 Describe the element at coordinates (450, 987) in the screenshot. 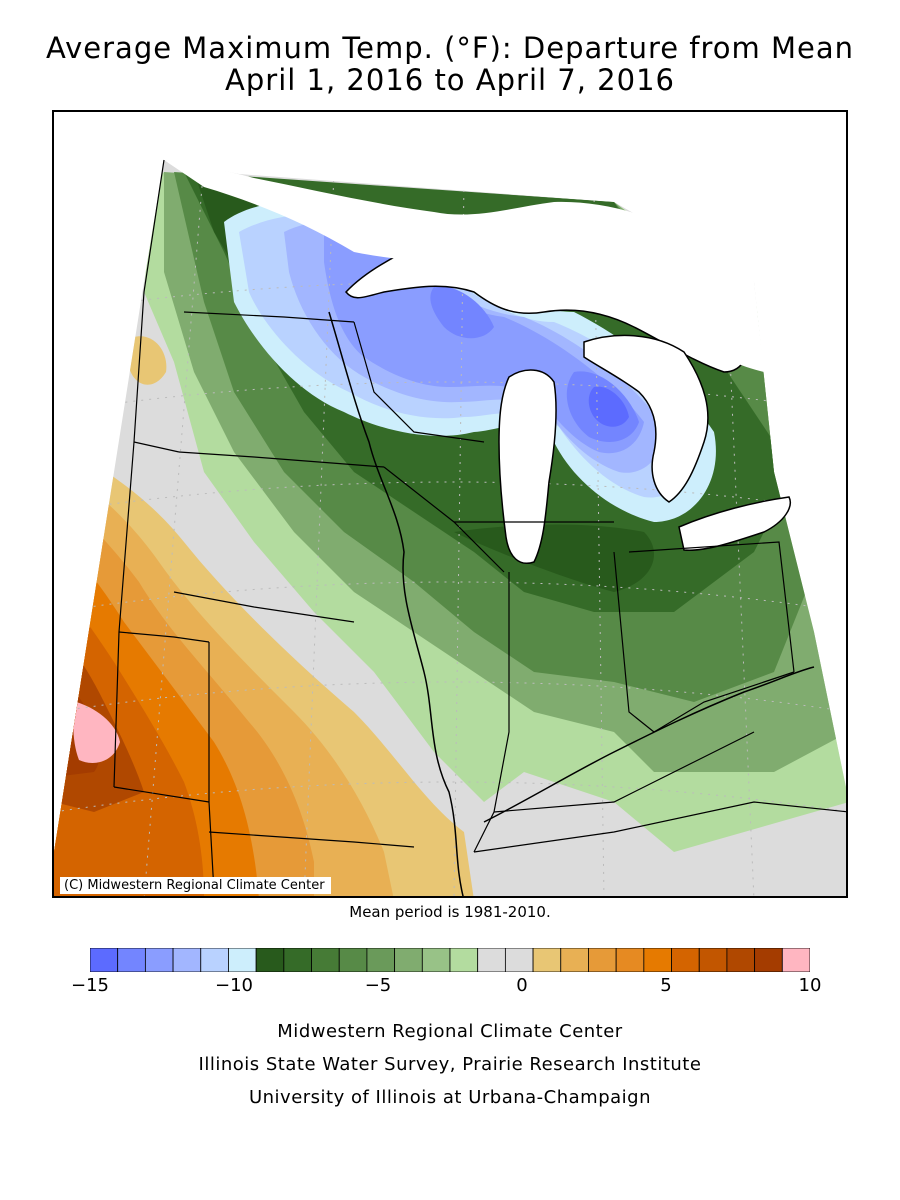

I see `legend-tick-labels: −15 −10 −5 0 5 10` at that location.